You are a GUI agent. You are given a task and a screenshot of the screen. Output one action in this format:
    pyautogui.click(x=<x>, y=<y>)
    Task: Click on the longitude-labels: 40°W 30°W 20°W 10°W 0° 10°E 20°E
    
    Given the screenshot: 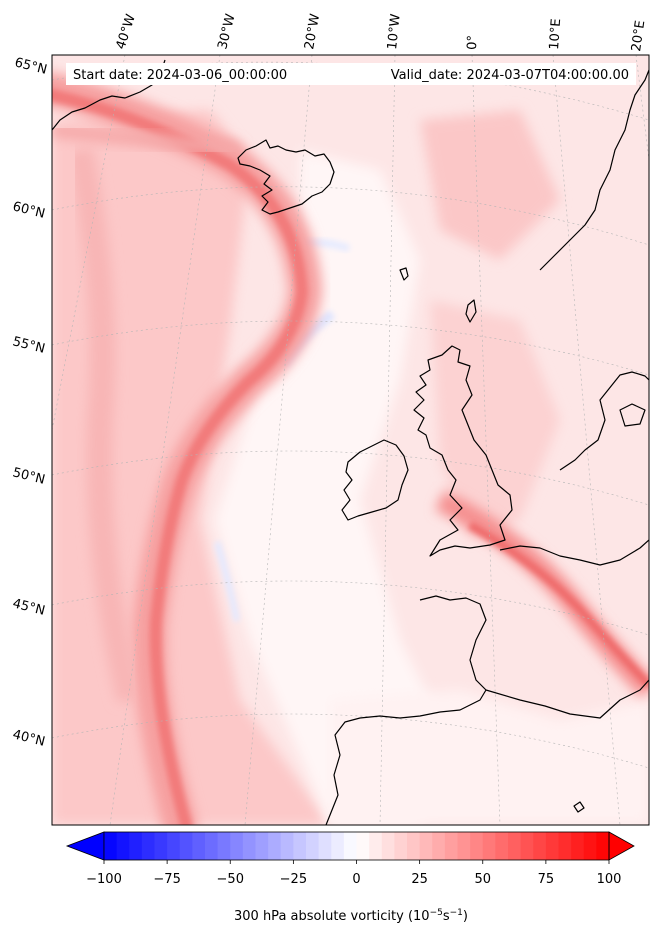 What is the action you would take?
    pyautogui.click(x=381, y=32)
    